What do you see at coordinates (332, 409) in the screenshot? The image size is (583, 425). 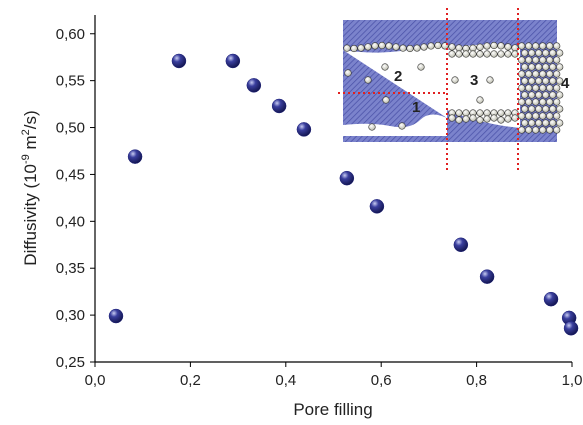 I see `x-axis-title: Pore filling` at bounding box center [332, 409].